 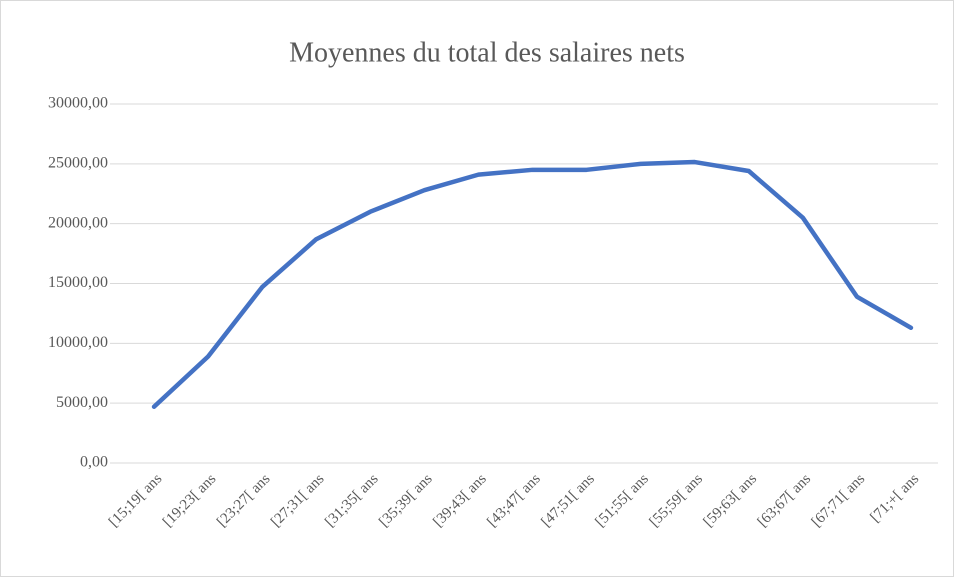 What do you see at coordinates (78, 103) in the screenshot?
I see `y-tick-label: 30000,00` at bounding box center [78, 103].